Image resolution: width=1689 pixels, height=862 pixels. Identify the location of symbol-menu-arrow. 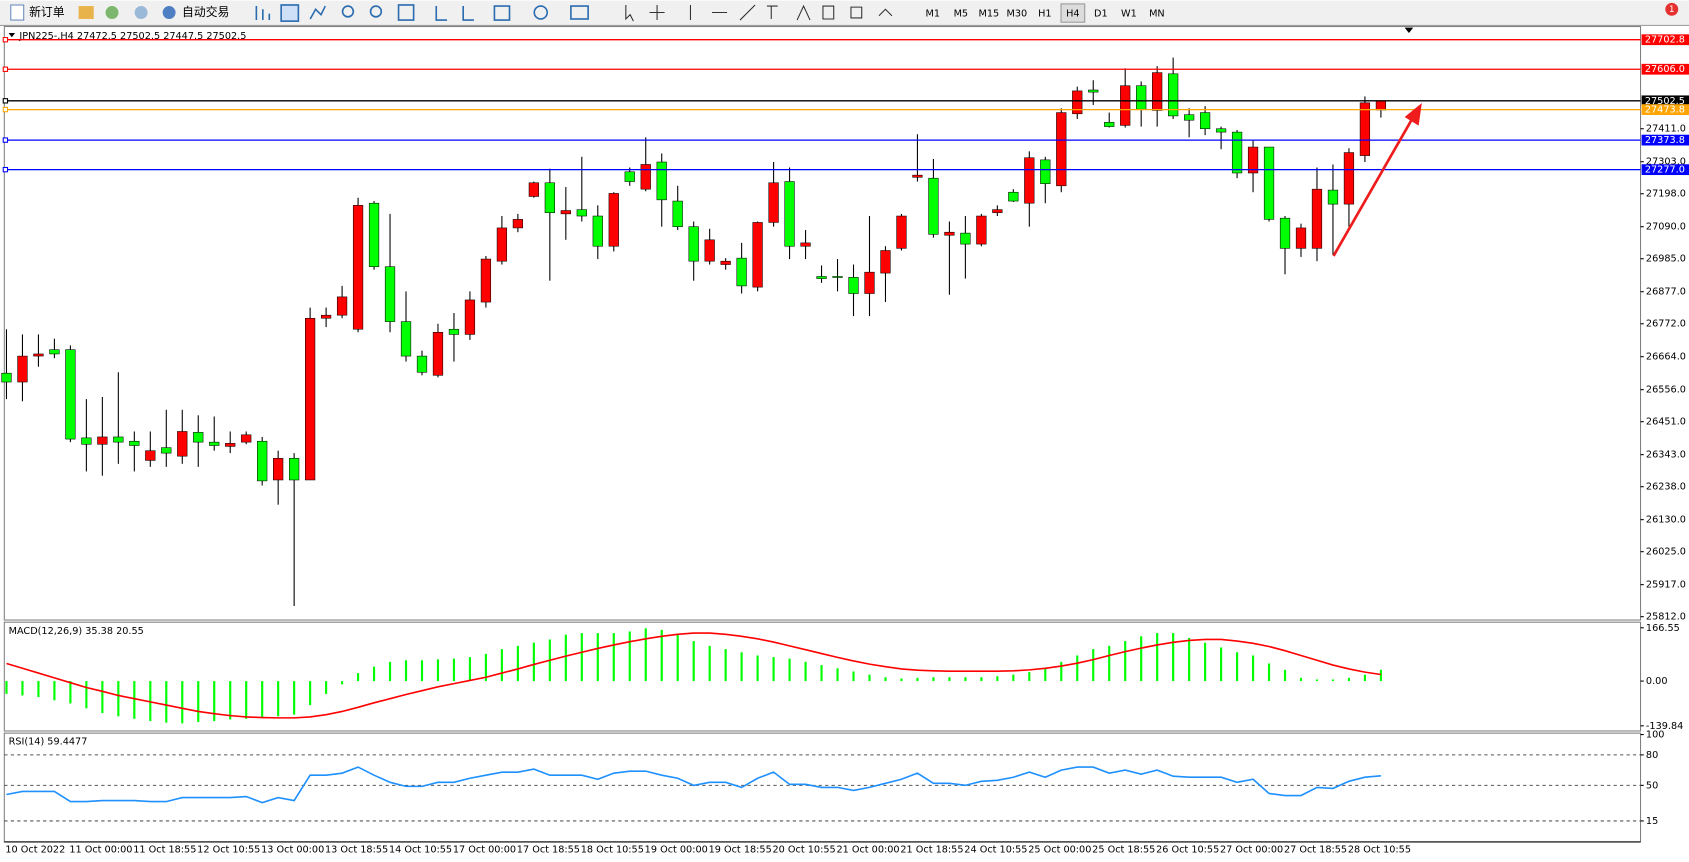
(12, 35).